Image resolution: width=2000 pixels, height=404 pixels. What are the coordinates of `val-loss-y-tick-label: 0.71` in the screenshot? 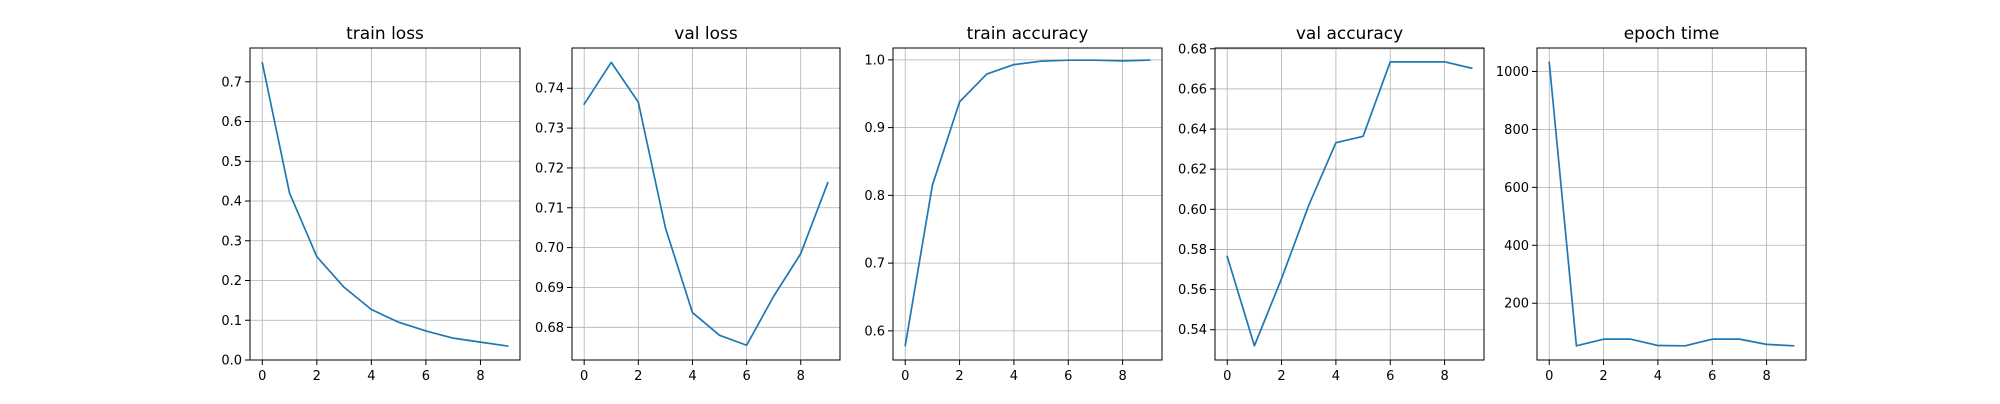 It's located at (549, 208).